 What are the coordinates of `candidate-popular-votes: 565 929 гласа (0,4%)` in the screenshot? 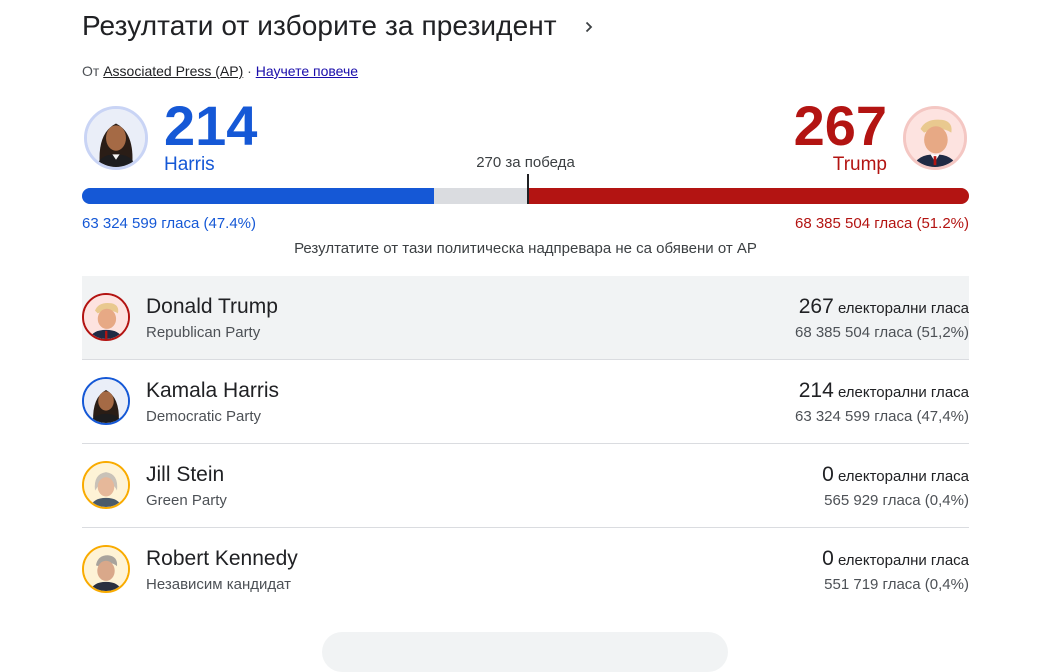 It's located at (896, 500).